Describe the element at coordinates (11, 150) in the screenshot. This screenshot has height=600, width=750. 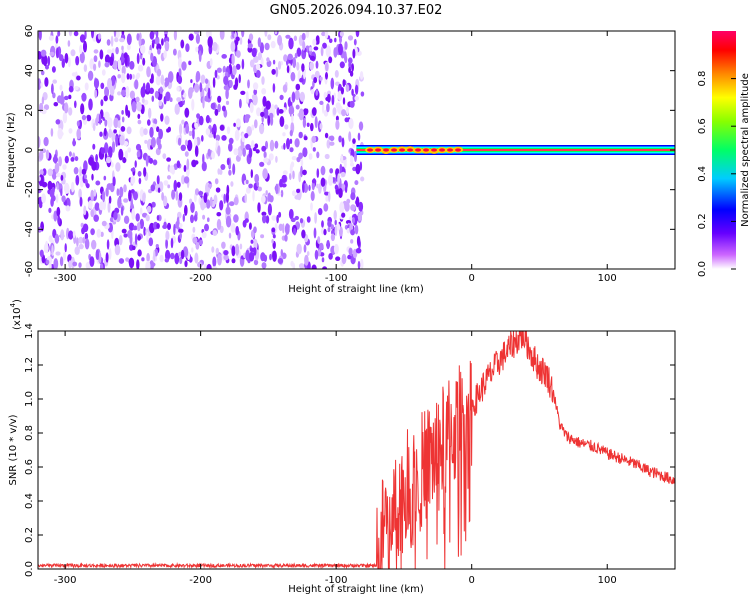
I see `spectrogram-y-axis-label: Frequency (Hz)` at that location.